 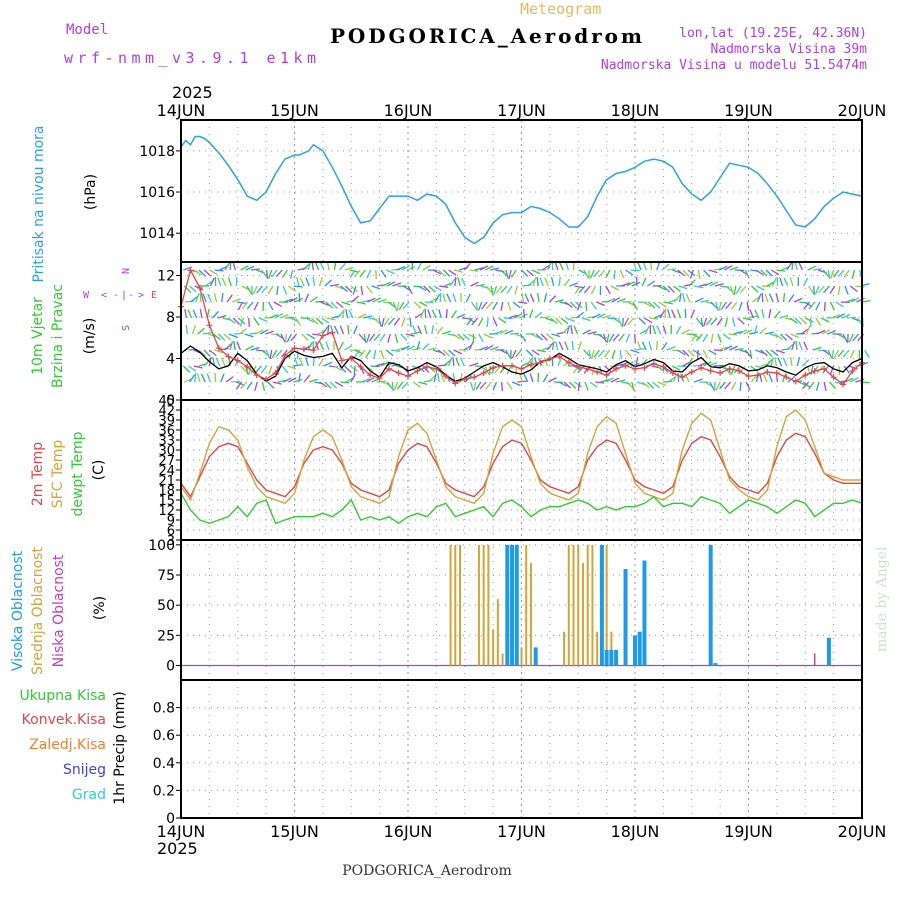 I want to click on top-x-tick-label: 16JUN, so click(x=408, y=110).